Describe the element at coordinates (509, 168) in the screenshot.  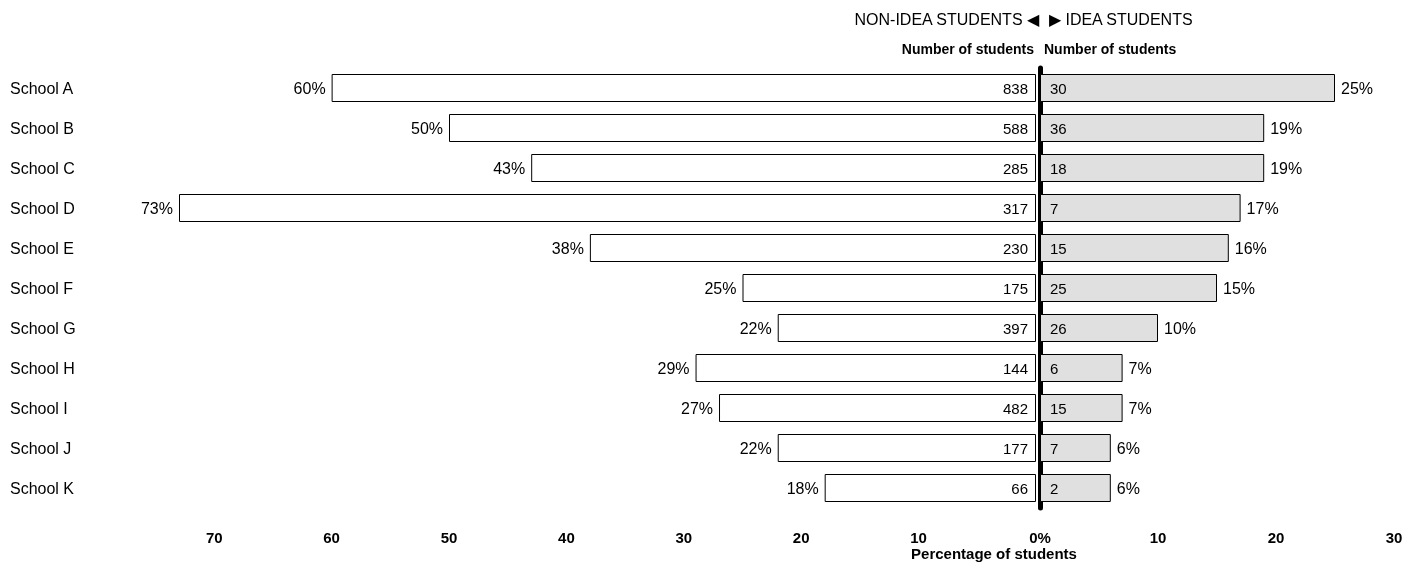
I see `data-label: 43%` at that location.